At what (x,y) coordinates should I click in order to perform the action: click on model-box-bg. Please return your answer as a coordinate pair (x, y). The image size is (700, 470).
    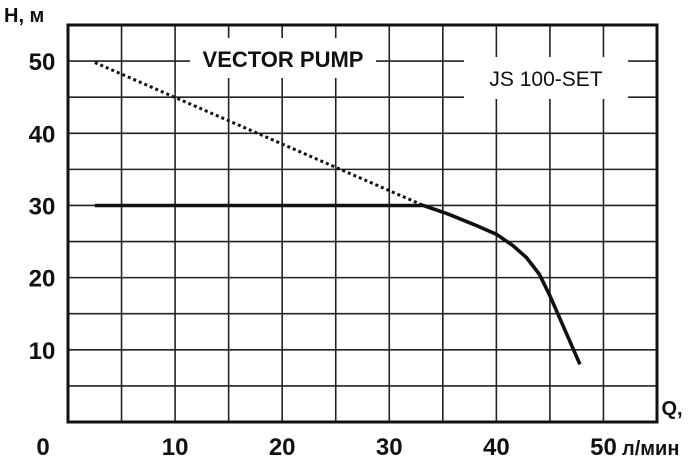
    Looking at the image, I should click on (546, 78).